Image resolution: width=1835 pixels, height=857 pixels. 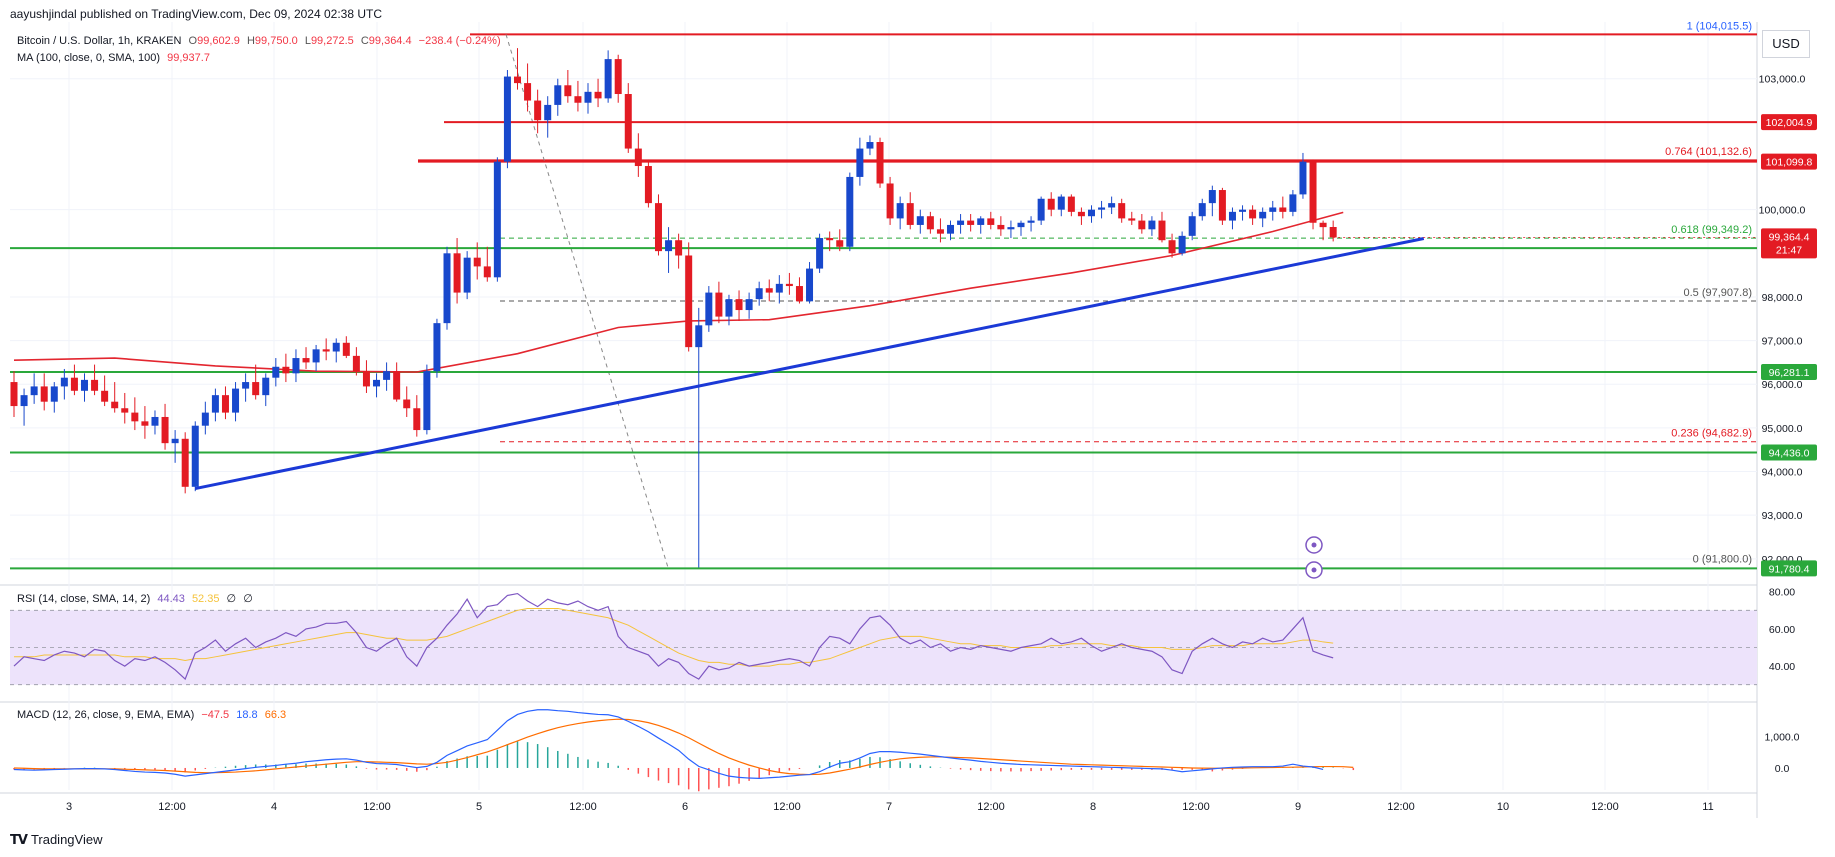 What do you see at coordinates (1711, 230) in the screenshot?
I see `fib-label-0.618: 0.618 (99,349.2)` at bounding box center [1711, 230].